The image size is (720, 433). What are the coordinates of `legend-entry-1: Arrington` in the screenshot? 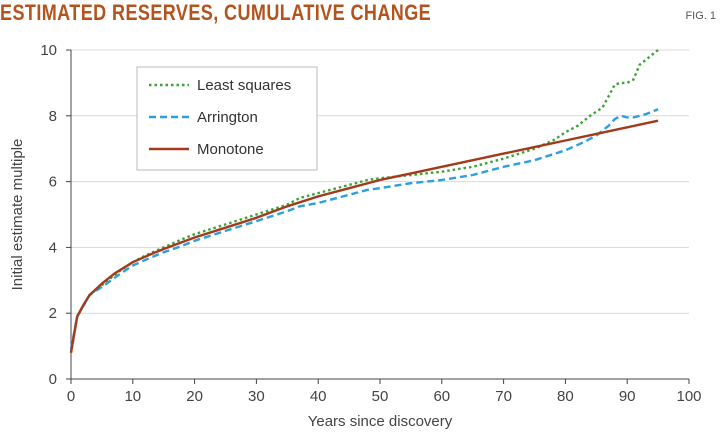 It's located at (227, 117).